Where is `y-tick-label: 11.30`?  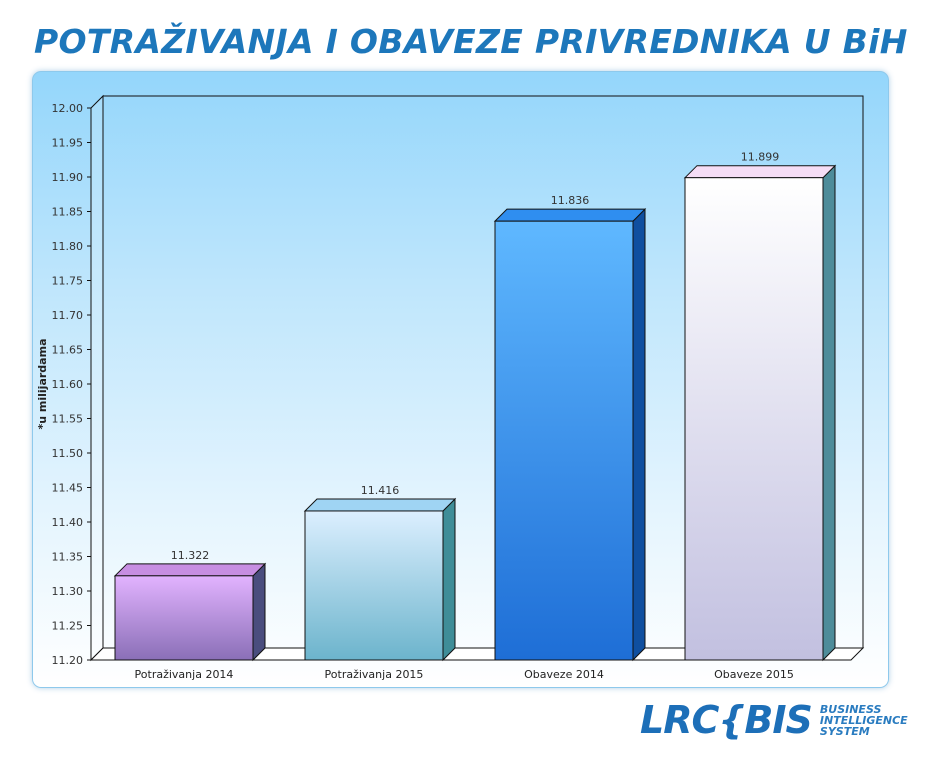
y-tick-label: 11.30 is located at coordinates (68, 591).